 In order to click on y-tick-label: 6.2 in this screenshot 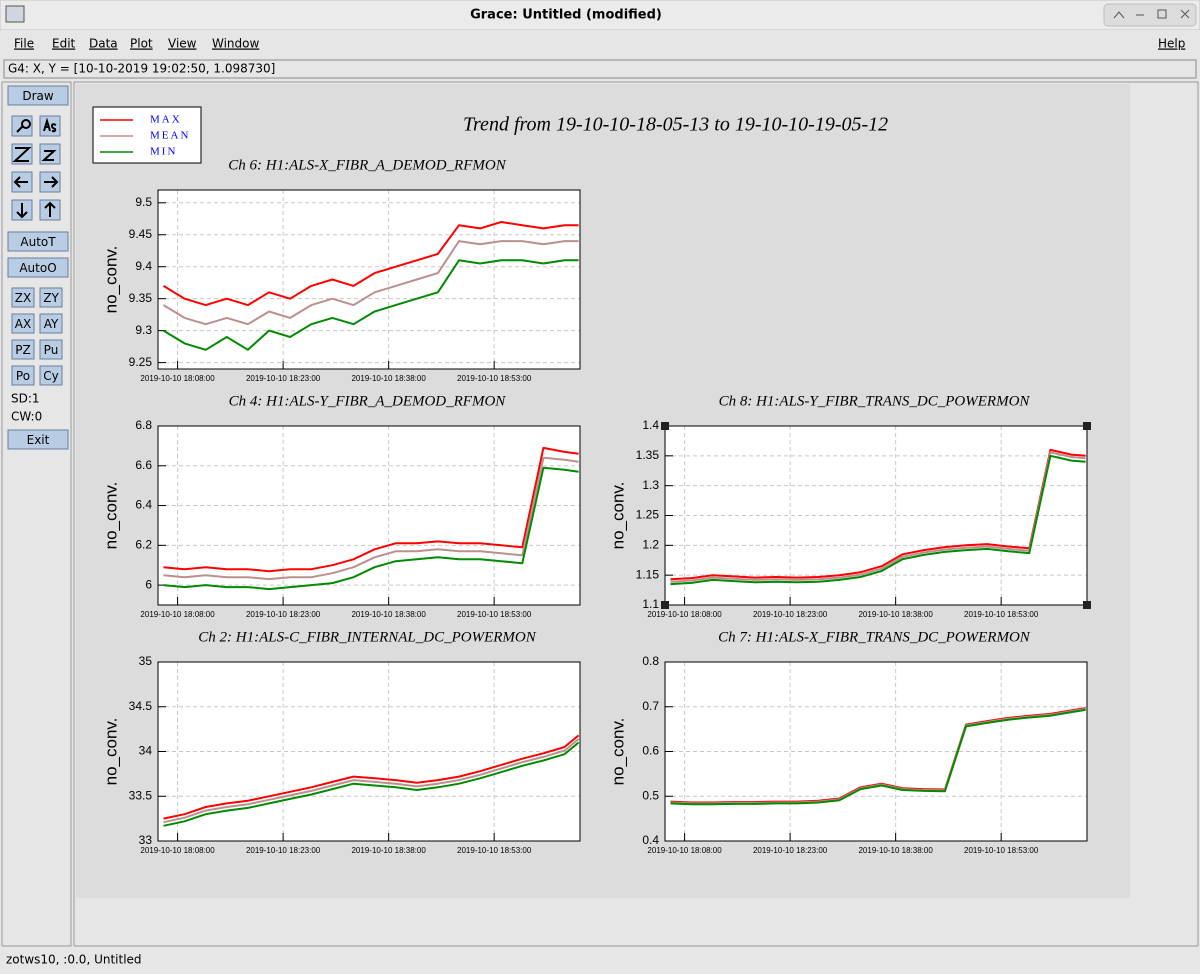, I will do `click(143, 545)`.